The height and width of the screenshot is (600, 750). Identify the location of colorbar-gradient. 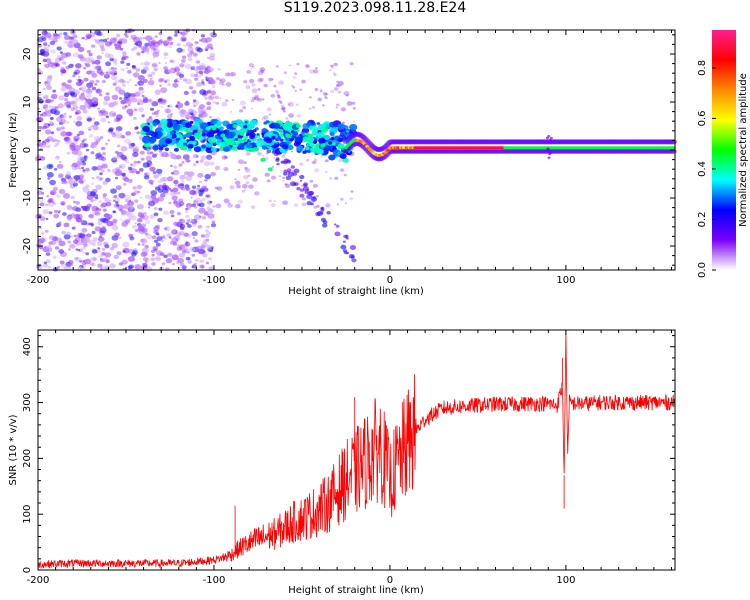
(724, 150).